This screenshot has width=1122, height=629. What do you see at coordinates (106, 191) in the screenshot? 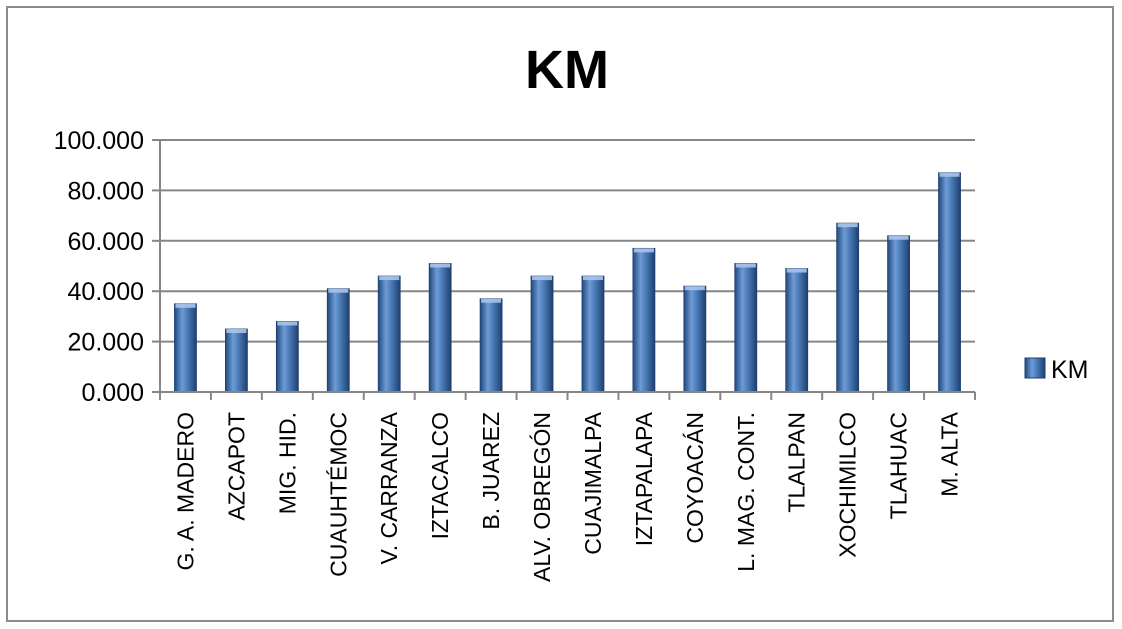
I see `y-tick-label: 80.000` at bounding box center [106, 191].